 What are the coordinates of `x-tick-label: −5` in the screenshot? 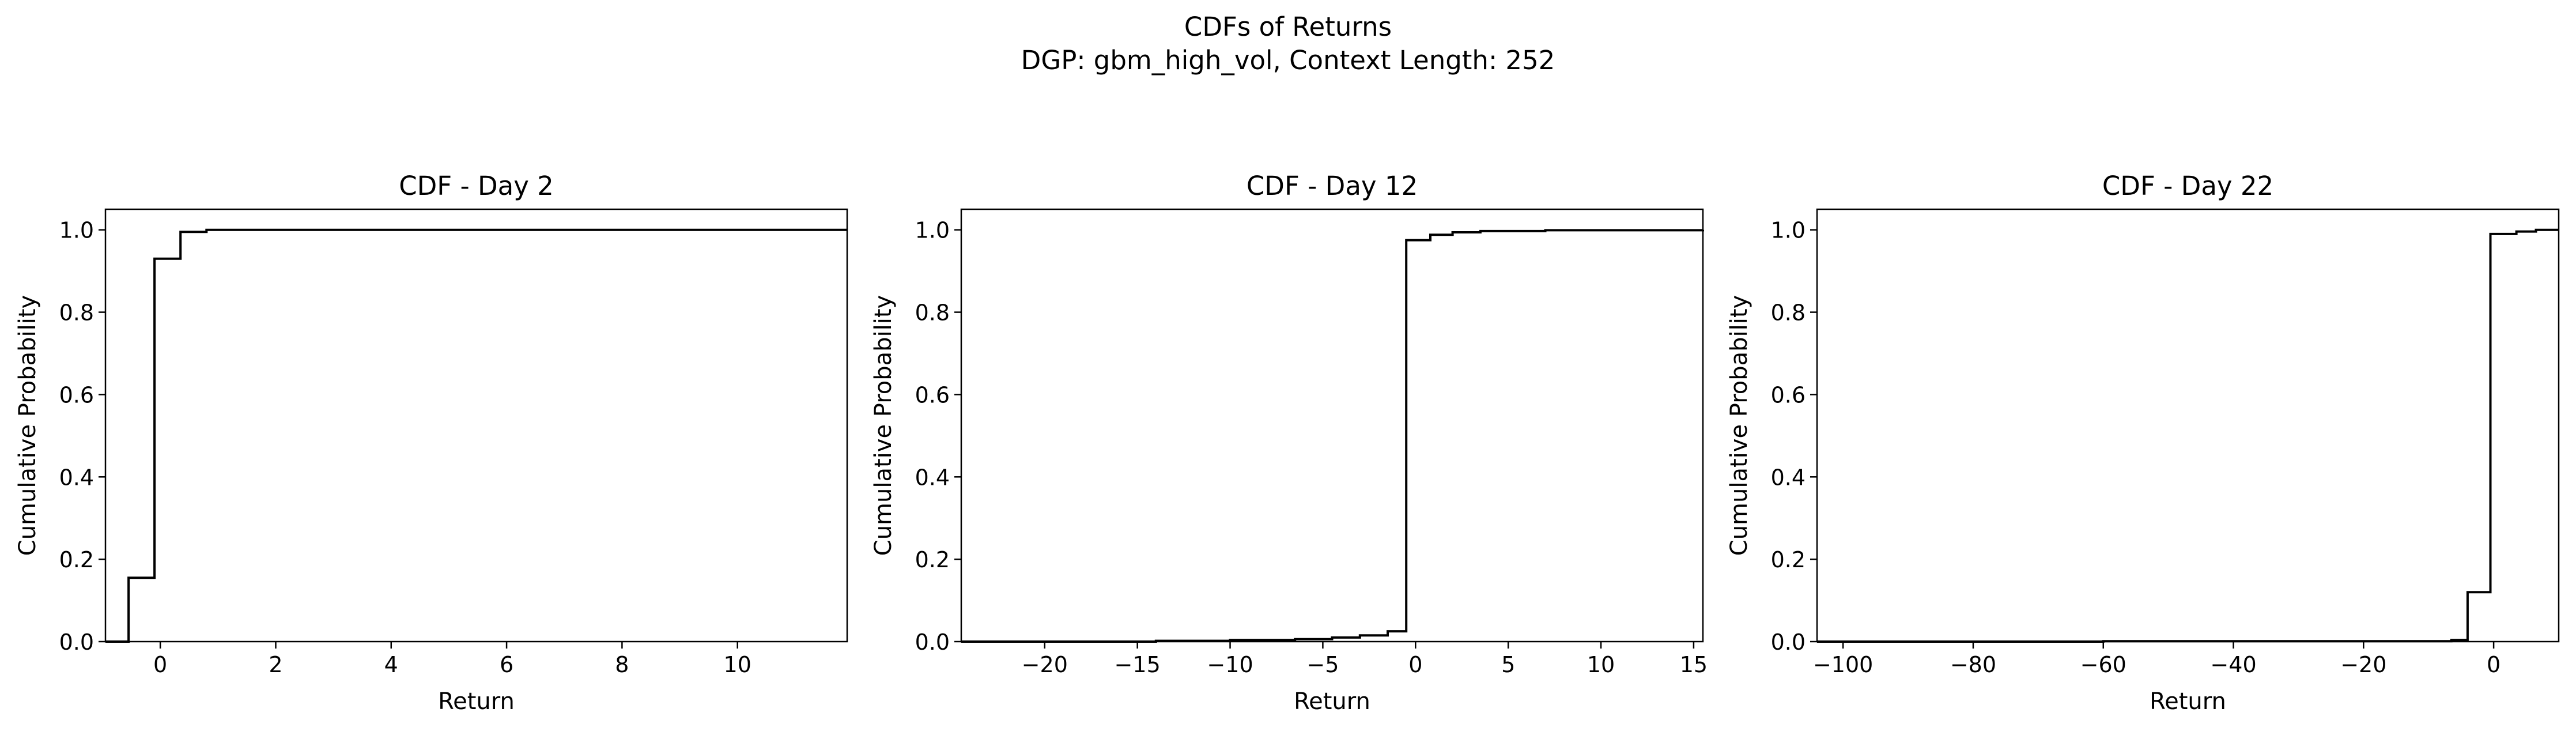 It's located at (1322, 664).